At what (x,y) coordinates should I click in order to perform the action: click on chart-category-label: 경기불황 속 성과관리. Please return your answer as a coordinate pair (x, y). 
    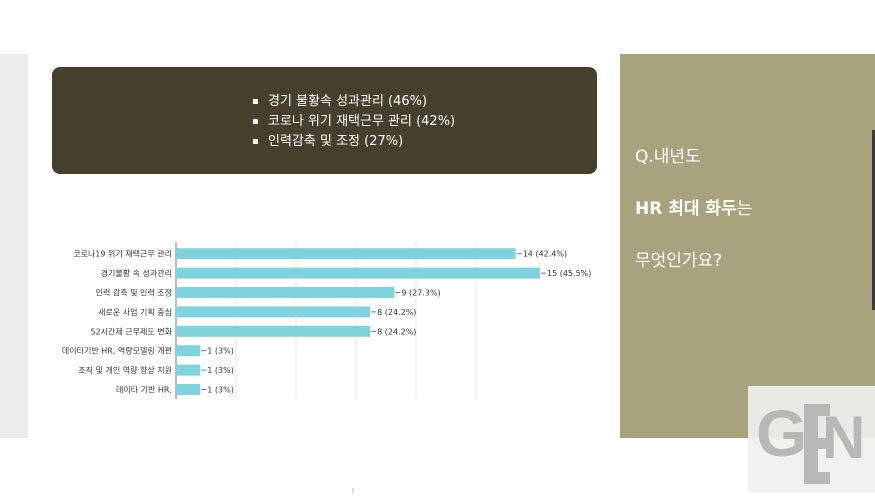
    Looking at the image, I should click on (136, 273).